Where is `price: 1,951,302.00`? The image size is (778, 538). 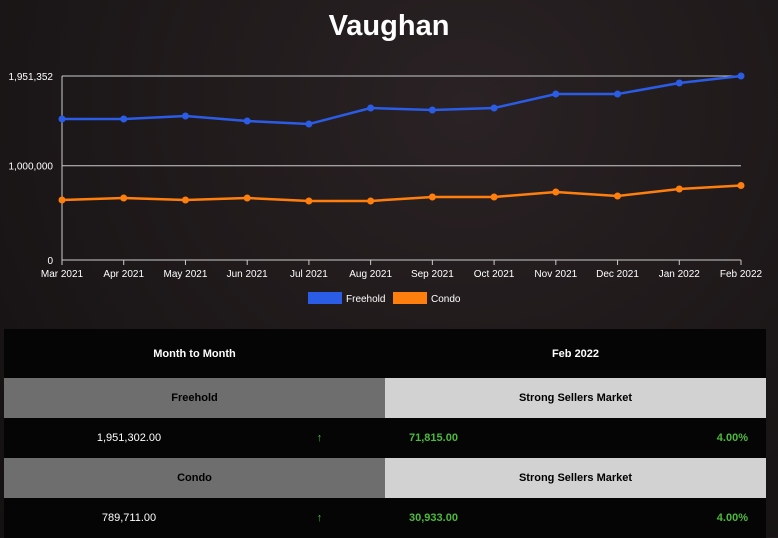 price: 1,951,302.00 is located at coordinates (129, 438).